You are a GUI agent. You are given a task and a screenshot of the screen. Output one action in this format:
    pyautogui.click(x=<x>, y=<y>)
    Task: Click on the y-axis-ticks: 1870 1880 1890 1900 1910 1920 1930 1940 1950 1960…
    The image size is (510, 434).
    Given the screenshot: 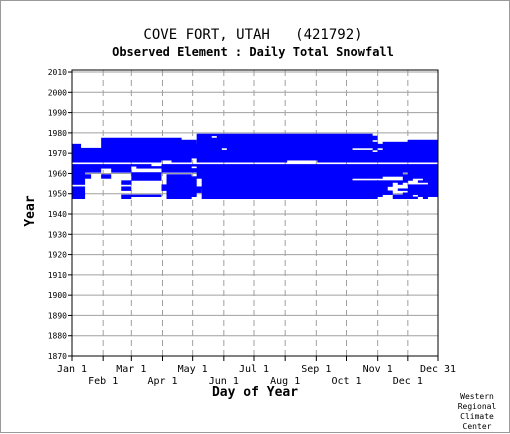 What is the action you would take?
    pyautogui.click(x=60, y=214)
    